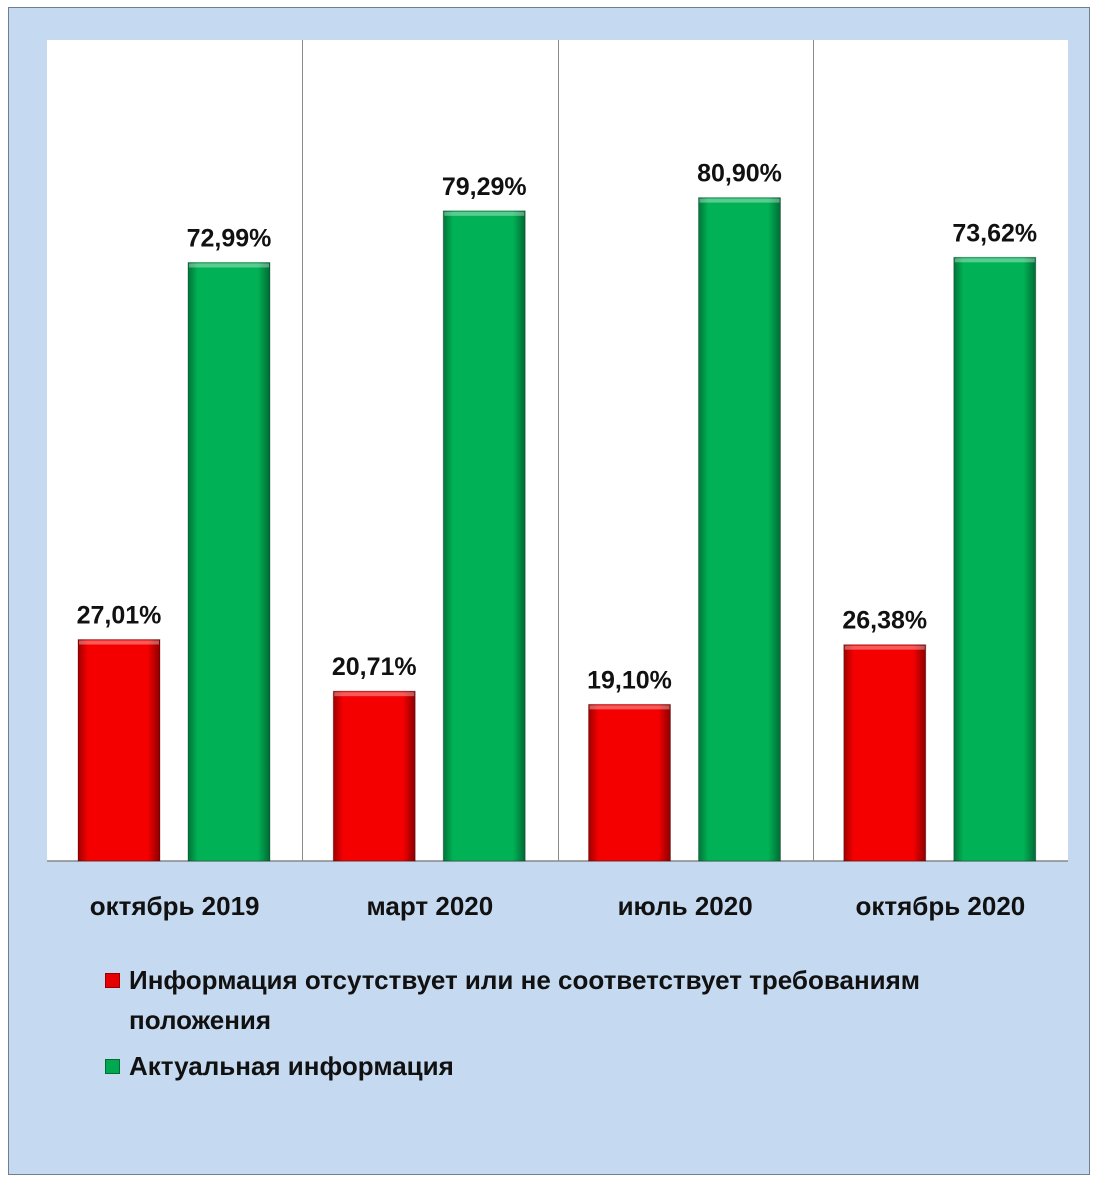 Image resolution: width=1096 pixels, height=1180 pixels. What do you see at coordinates (940, 906) in the screenshot?
I see `x-tick-label: октябрь 2020` at bounding box center [940, 906].